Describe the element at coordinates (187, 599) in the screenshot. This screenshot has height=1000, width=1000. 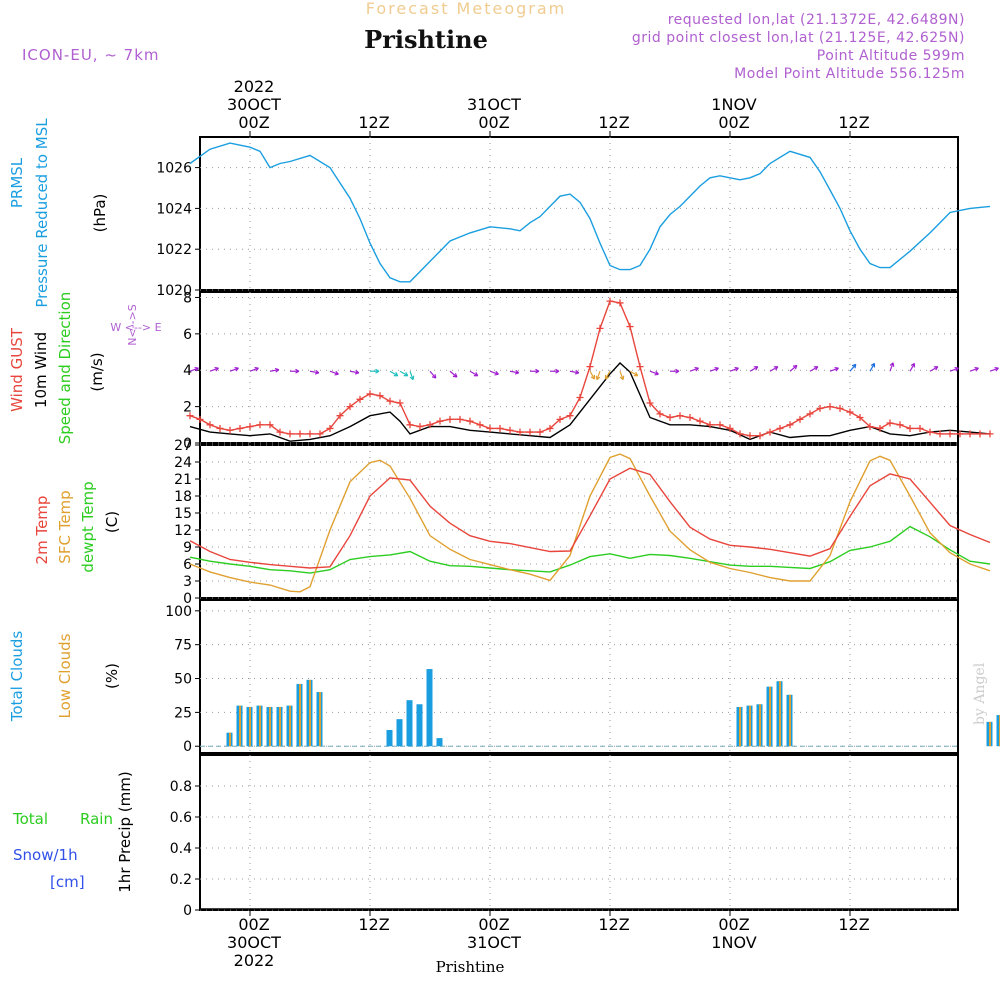
I see `y-tick-label: 0` at that location.